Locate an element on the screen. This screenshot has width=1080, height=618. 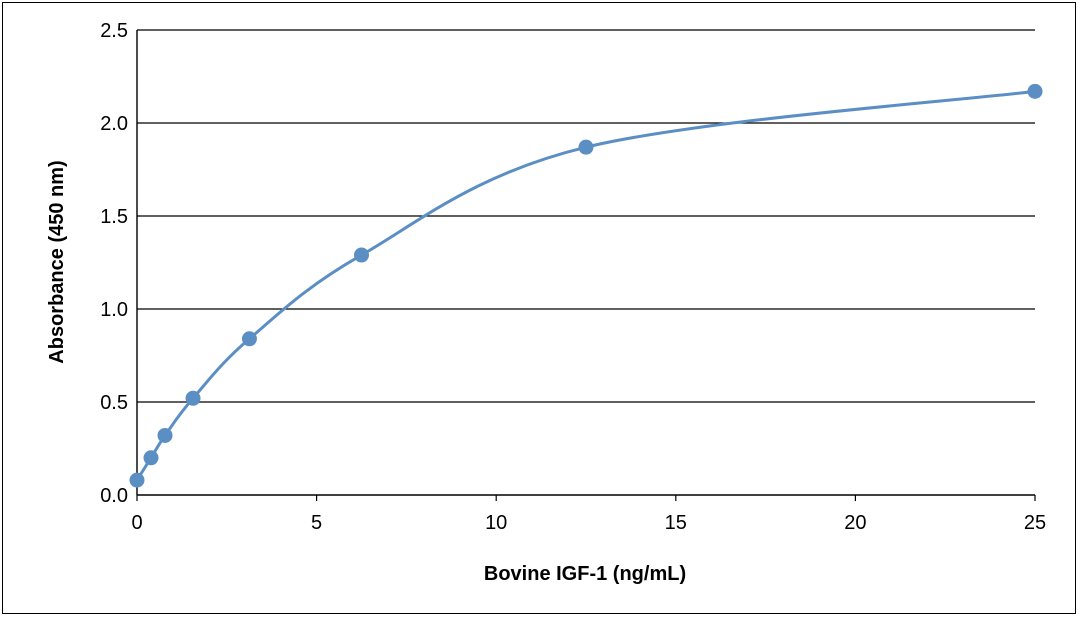
x-tick-label: 0 is located at coordinates (136, 523).